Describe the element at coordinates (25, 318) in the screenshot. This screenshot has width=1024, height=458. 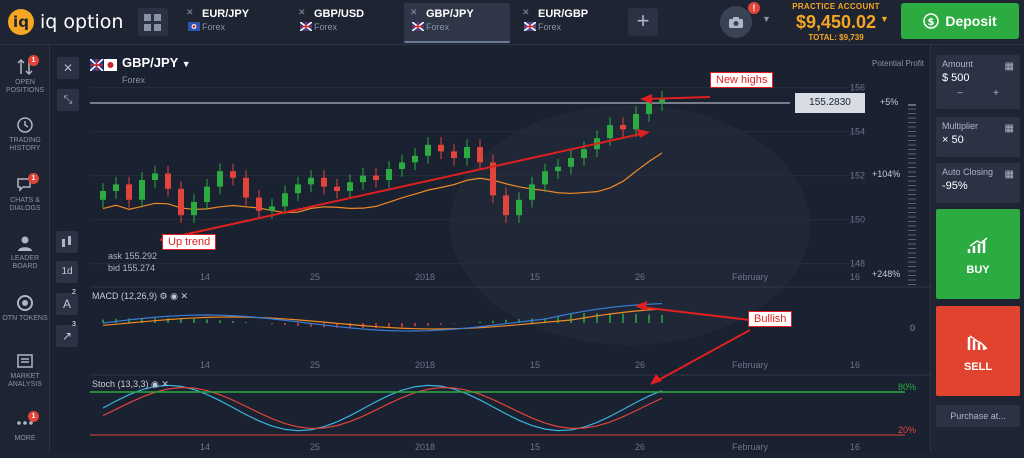
I see `sidebar-label: OTN TOKENS` at that location.